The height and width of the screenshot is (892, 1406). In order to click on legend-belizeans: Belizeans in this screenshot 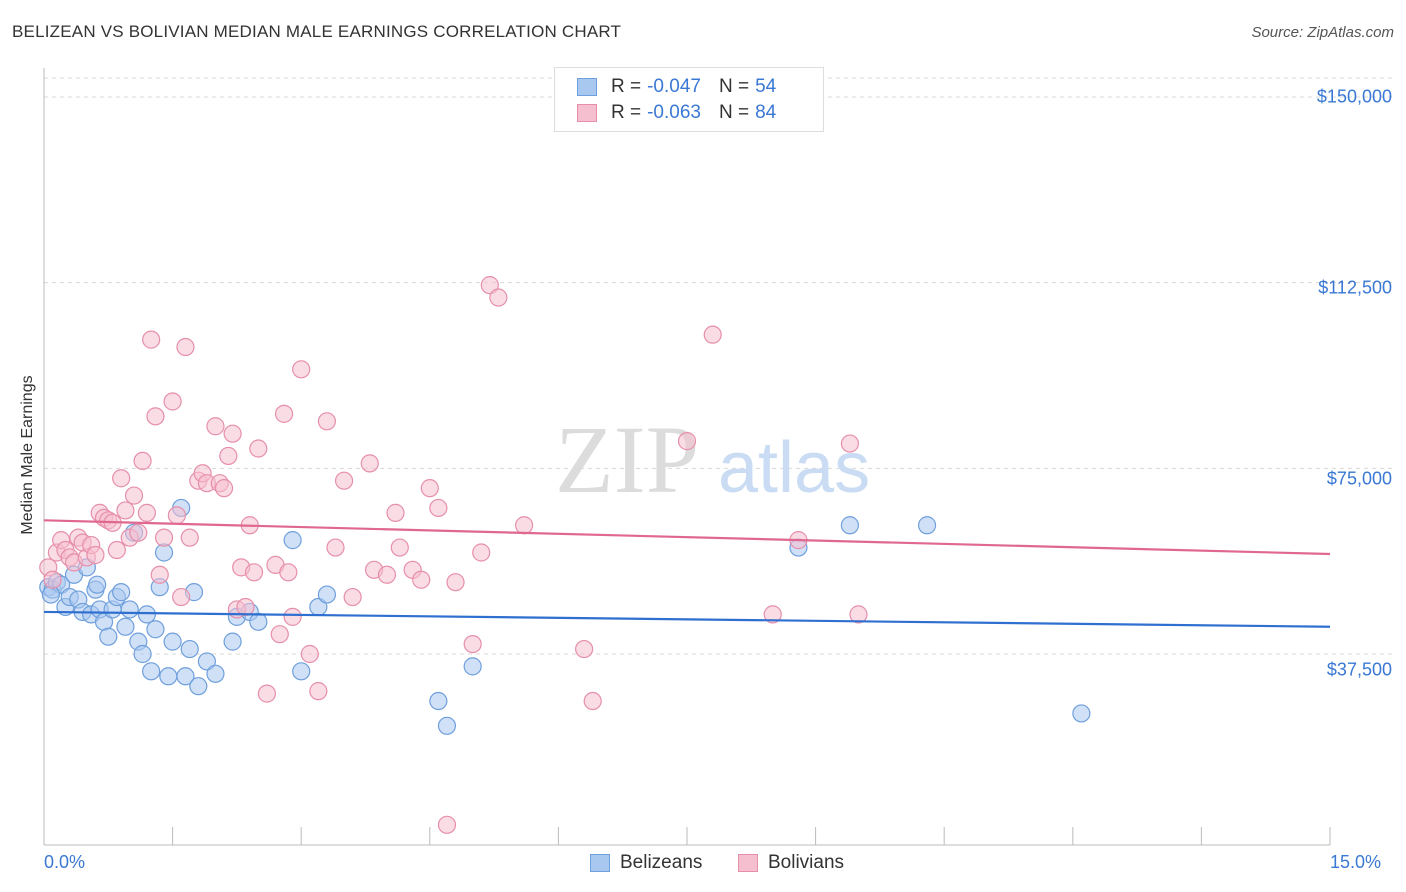, I will do `click(646, 863)`.